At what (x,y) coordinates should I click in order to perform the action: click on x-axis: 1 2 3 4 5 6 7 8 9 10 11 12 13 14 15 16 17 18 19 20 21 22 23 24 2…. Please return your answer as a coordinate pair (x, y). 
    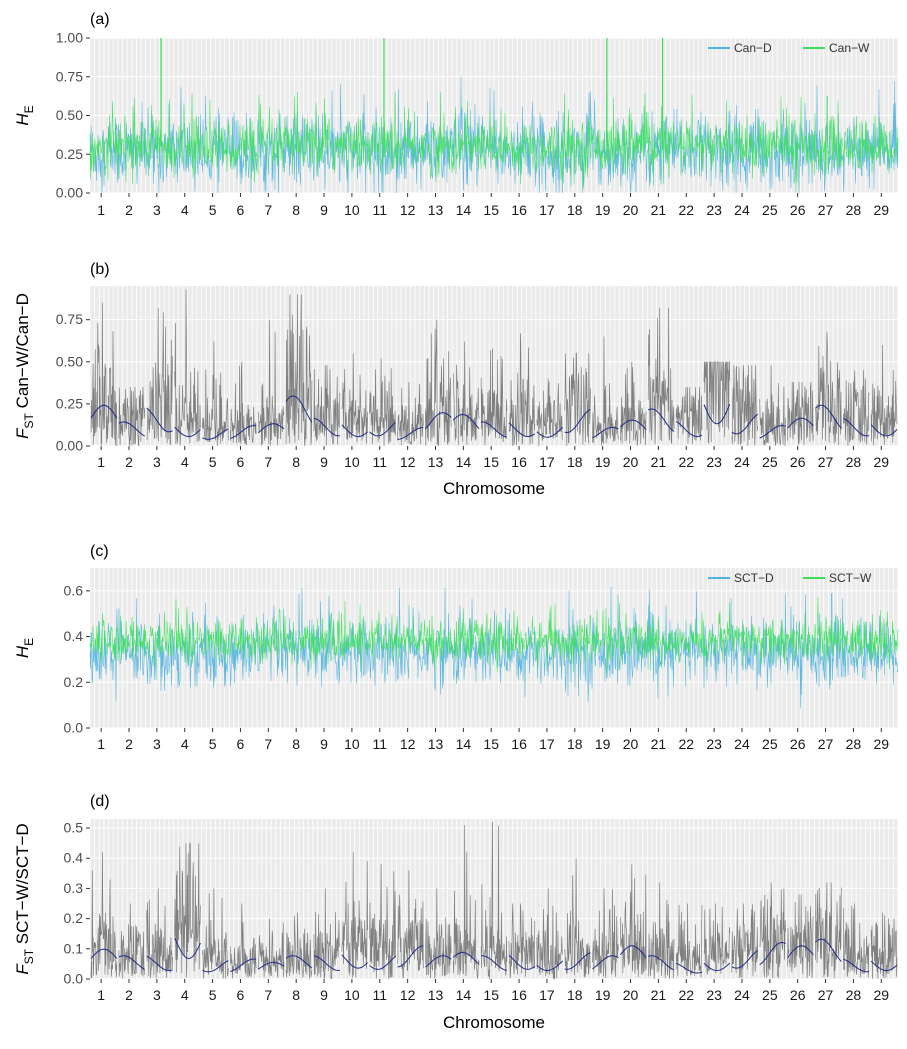
    Looking at the image, I should click on (493, 205).